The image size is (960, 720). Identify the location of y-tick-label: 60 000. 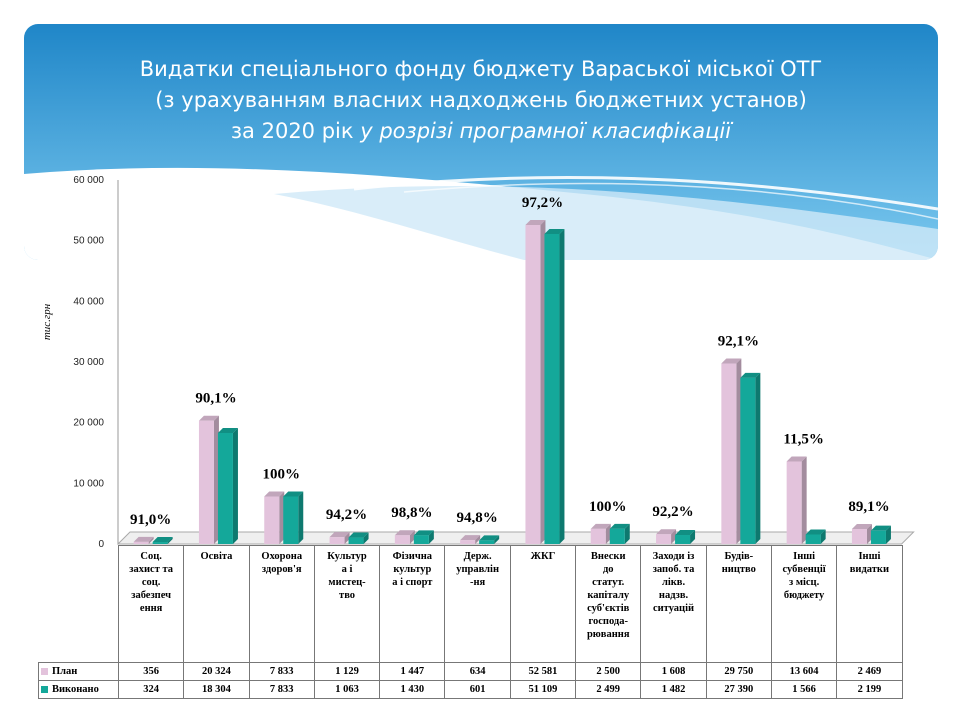
(88, 180).